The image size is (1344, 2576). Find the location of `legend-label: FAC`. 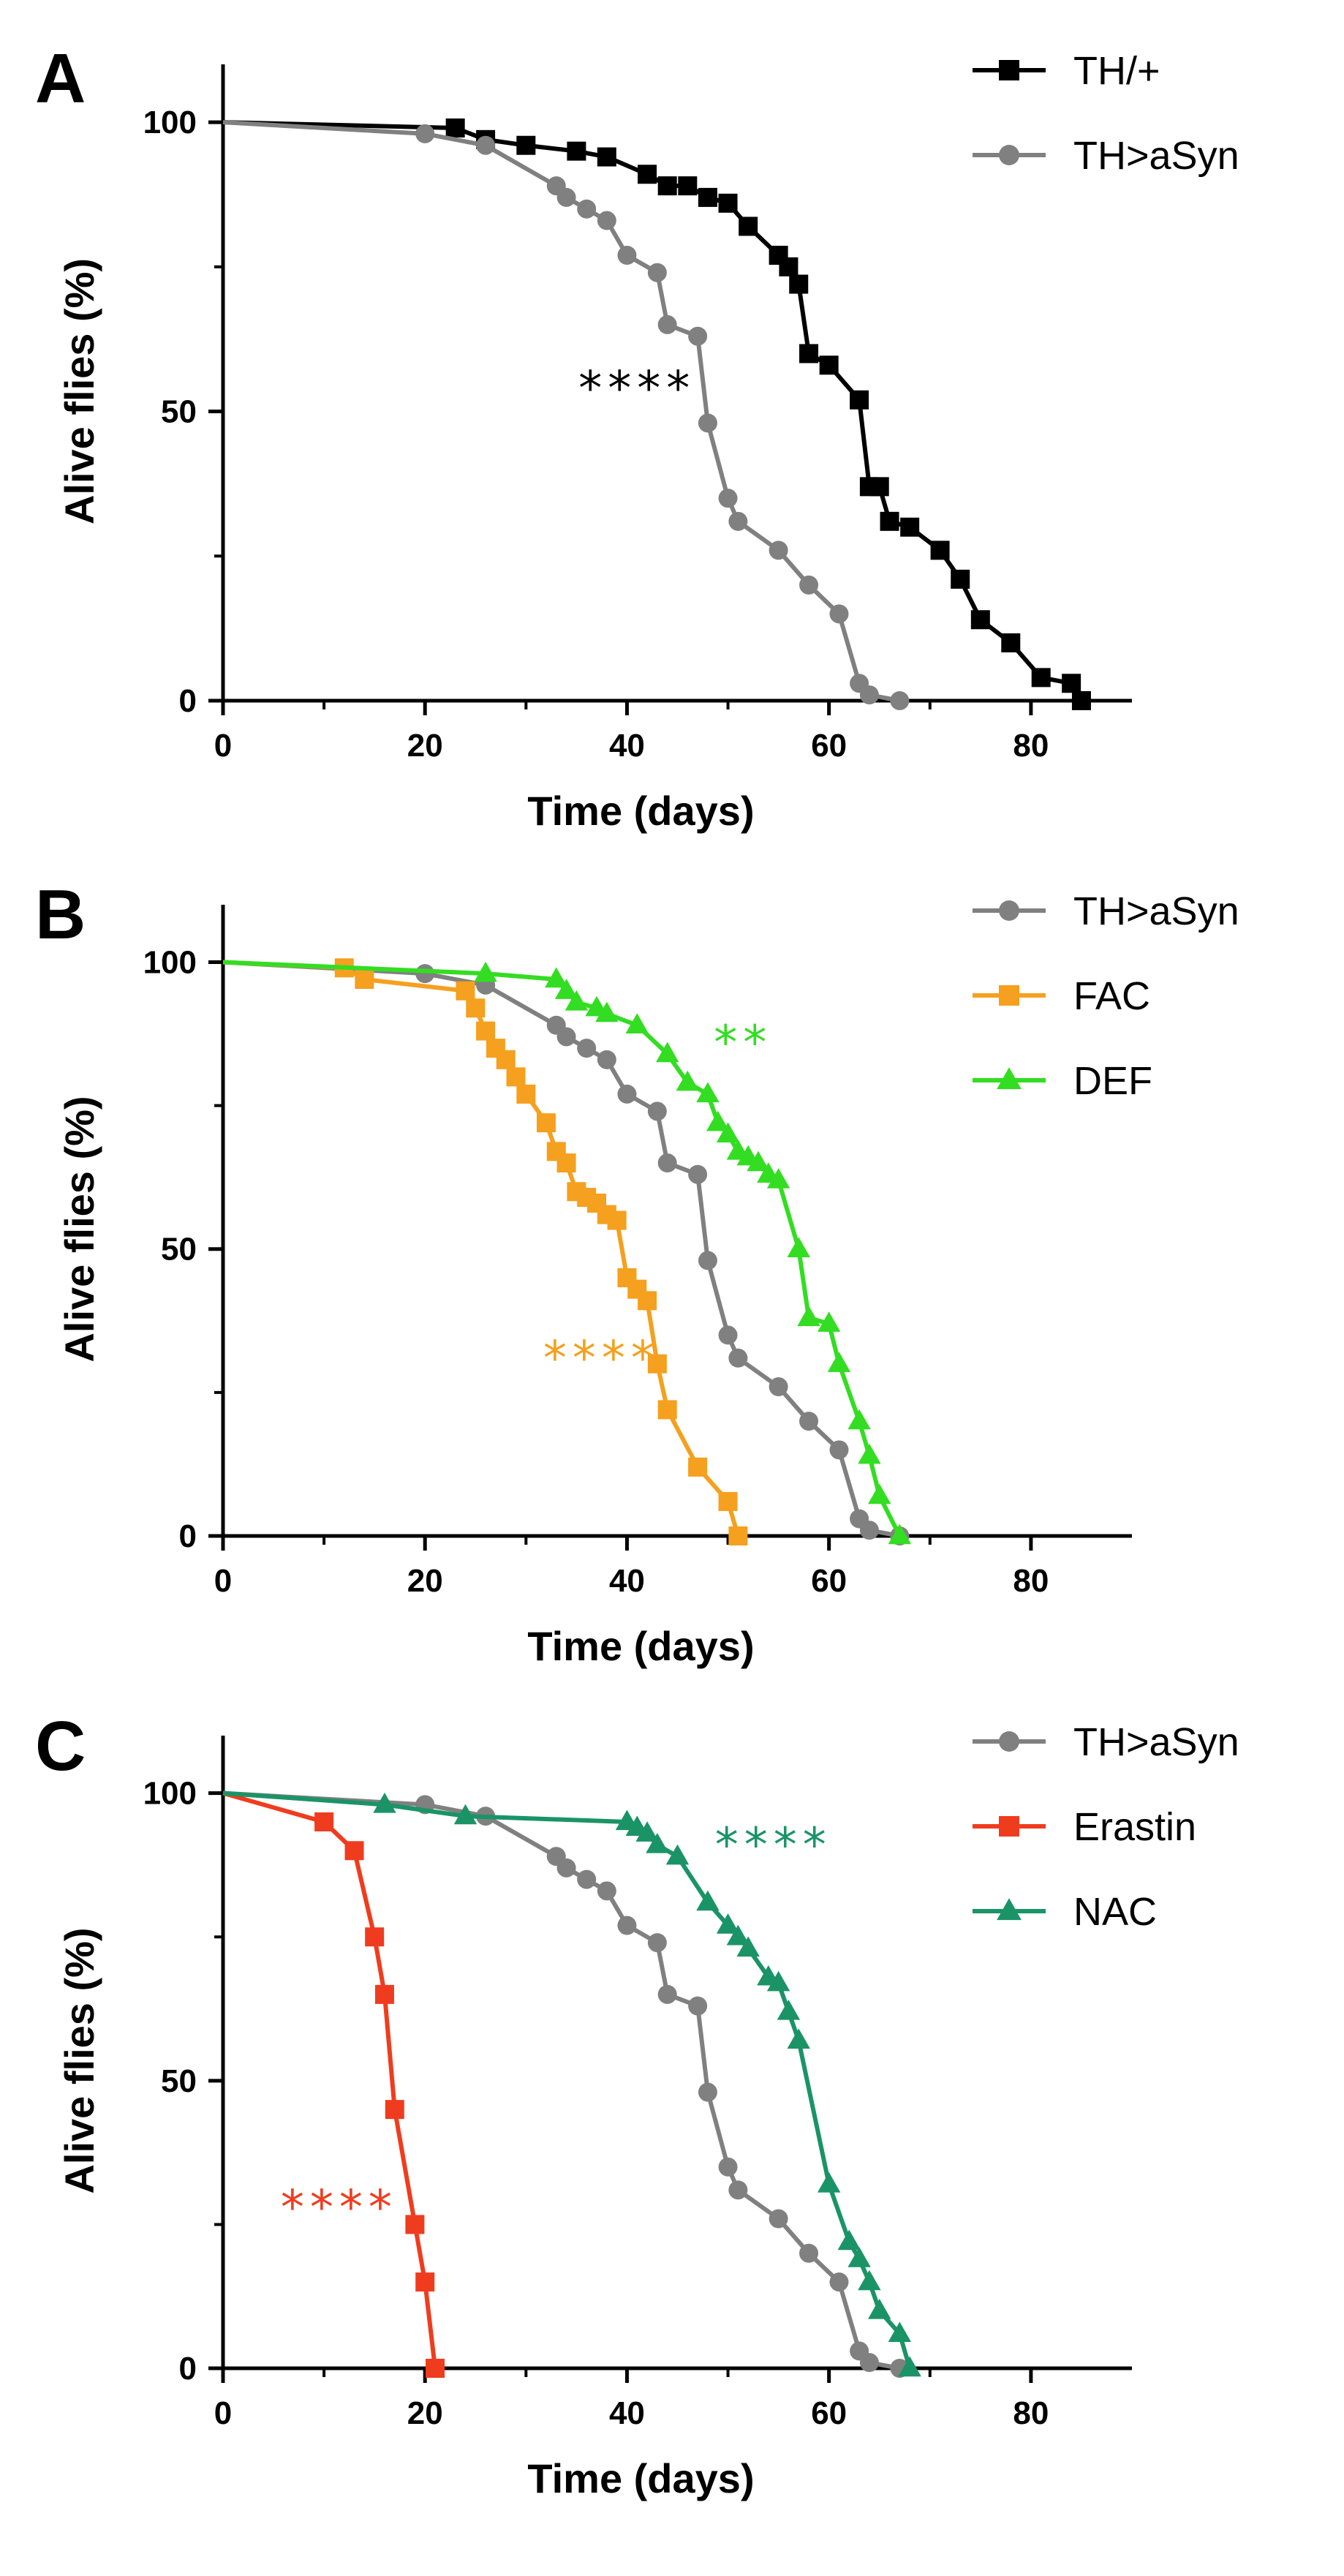

legend-label: FAC is located at coordinates (1111, 996).